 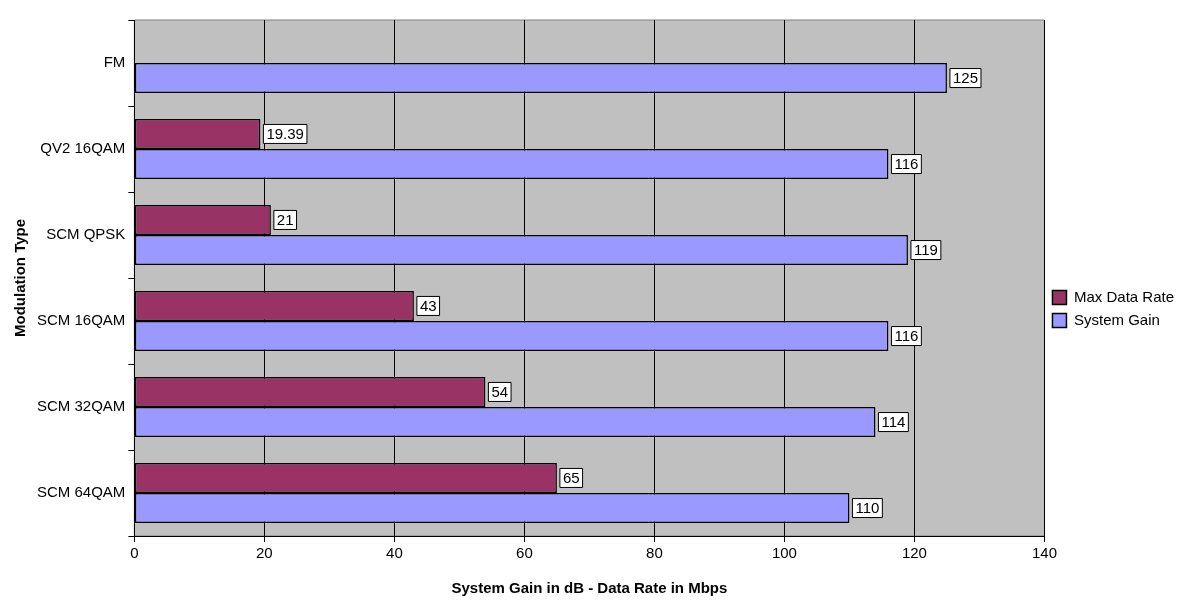 What do you see at coordinates (965, 78) in the screenshot?
I see `data-label: 125` at bounding box center [965, 78].